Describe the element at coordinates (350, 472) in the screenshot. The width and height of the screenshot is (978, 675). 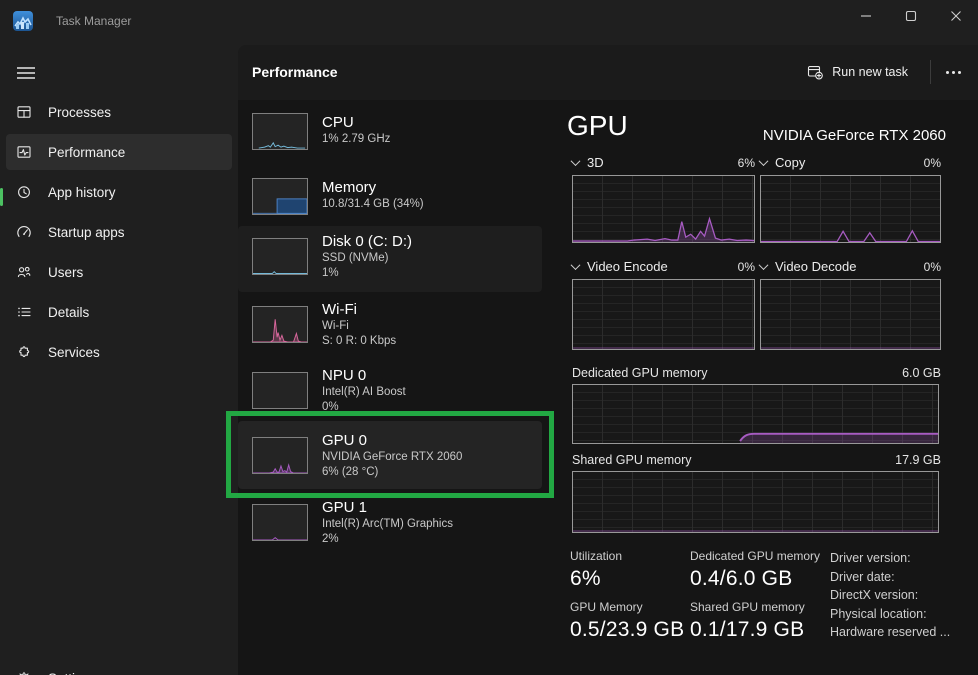
I see `perf-item-stat: 6% (28 °C)` at that location.